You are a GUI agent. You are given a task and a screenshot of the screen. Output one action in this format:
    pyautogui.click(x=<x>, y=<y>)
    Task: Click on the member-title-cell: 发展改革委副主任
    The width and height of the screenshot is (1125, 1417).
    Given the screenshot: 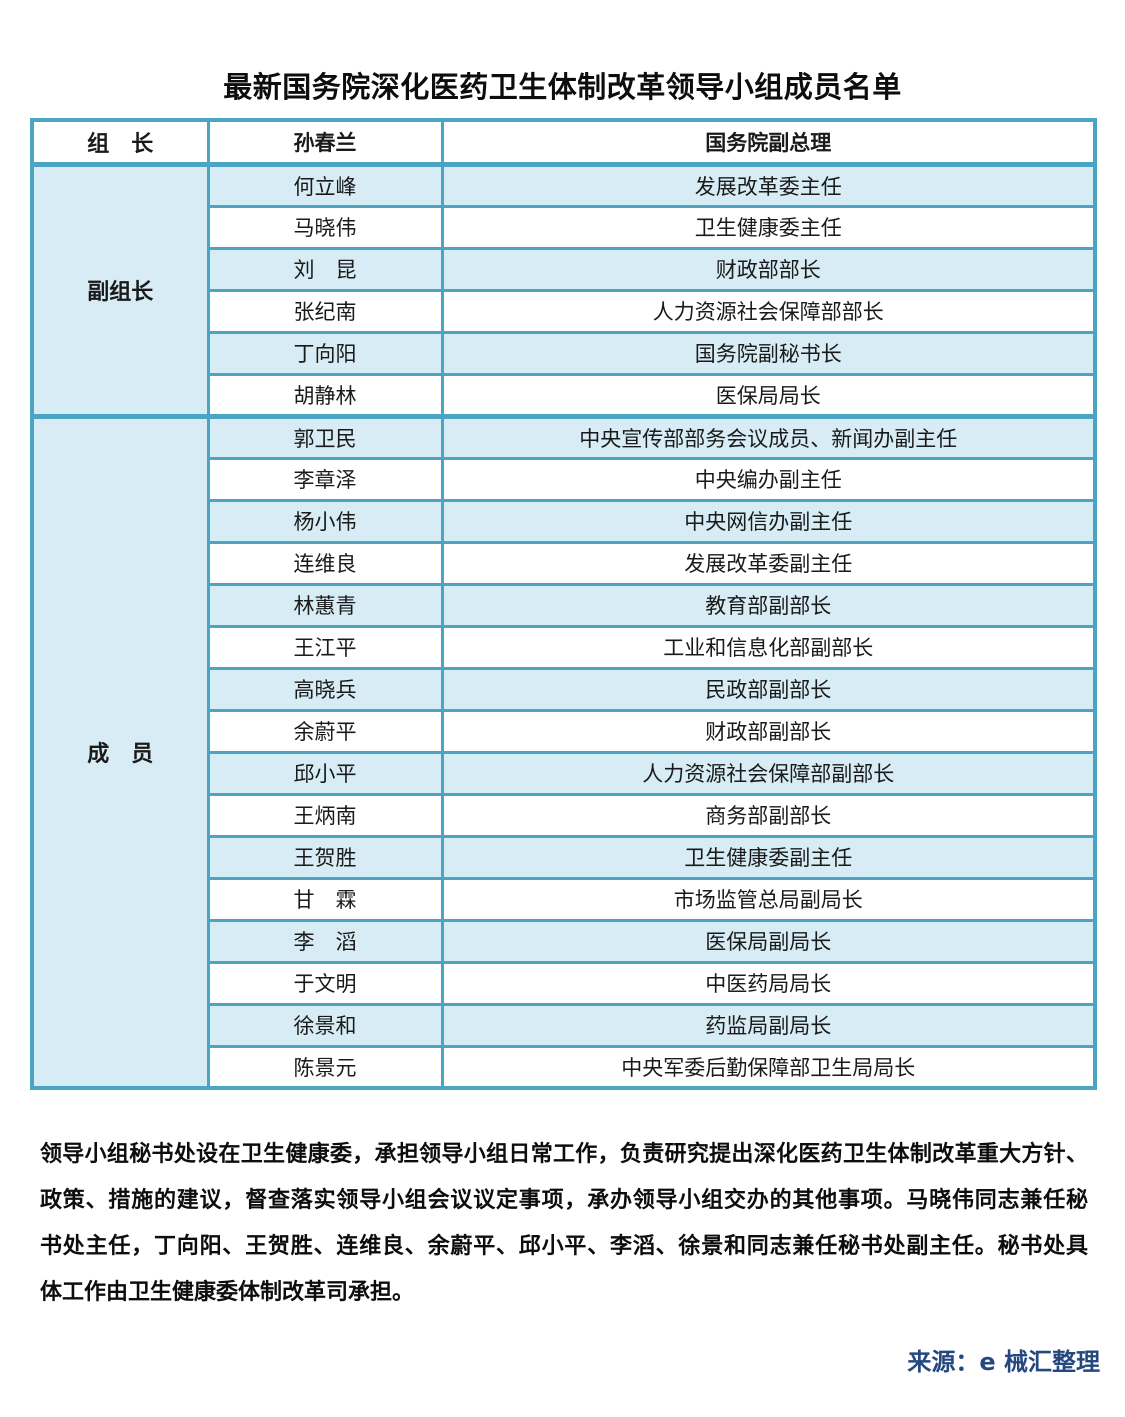 What is the action you would take?
    pyautogui.click(x=768, y=563)
    